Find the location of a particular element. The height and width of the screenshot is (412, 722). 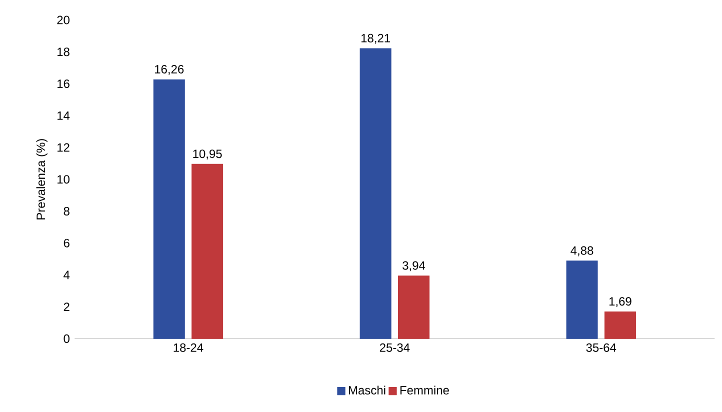

legend-label: Maschi is located at coordinates (367, 390).